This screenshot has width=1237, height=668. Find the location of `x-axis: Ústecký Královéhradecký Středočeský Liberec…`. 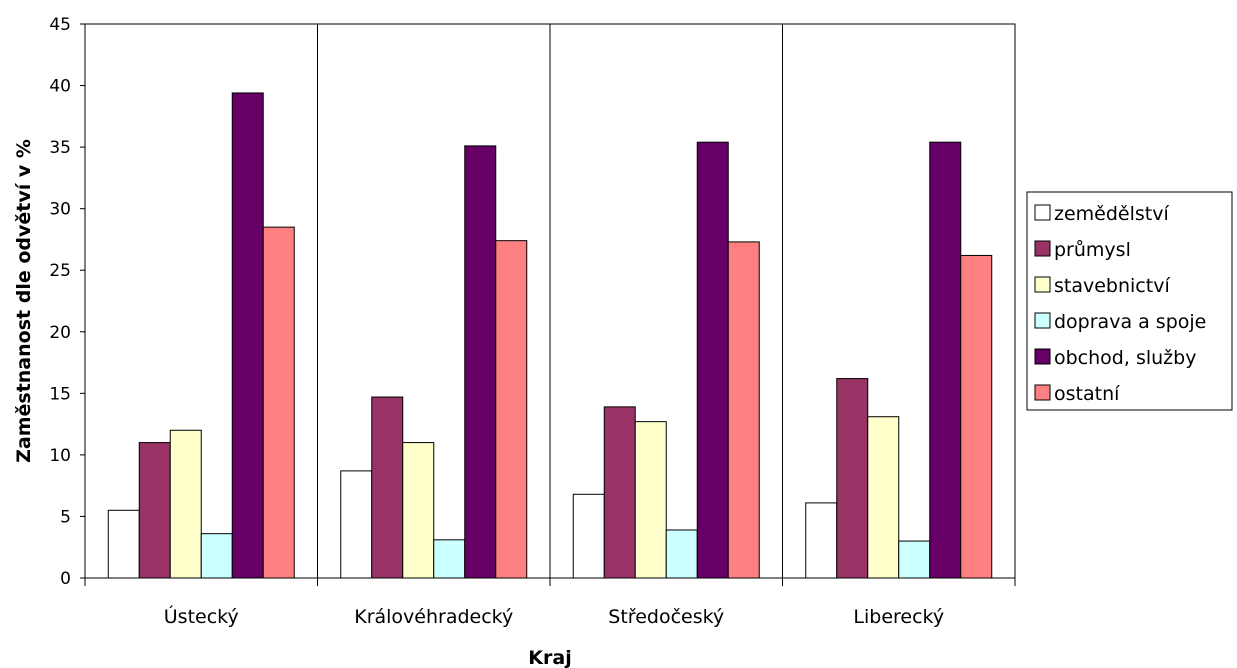

x-axis: Ústecký Královéhradecký Středočeský Liberec… is located at coordinates (550, 603).